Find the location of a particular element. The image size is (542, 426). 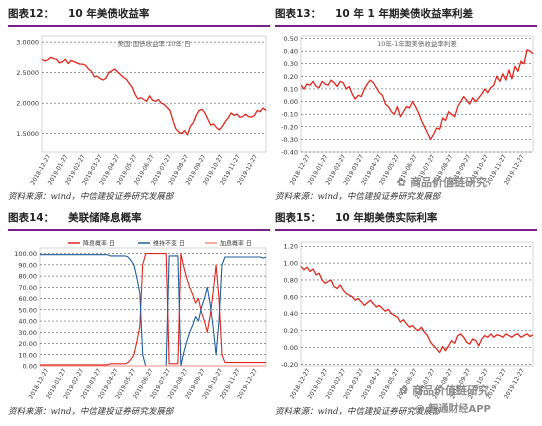

watermark-text: @ 智通财经APP is located at coordinates (453, 409).